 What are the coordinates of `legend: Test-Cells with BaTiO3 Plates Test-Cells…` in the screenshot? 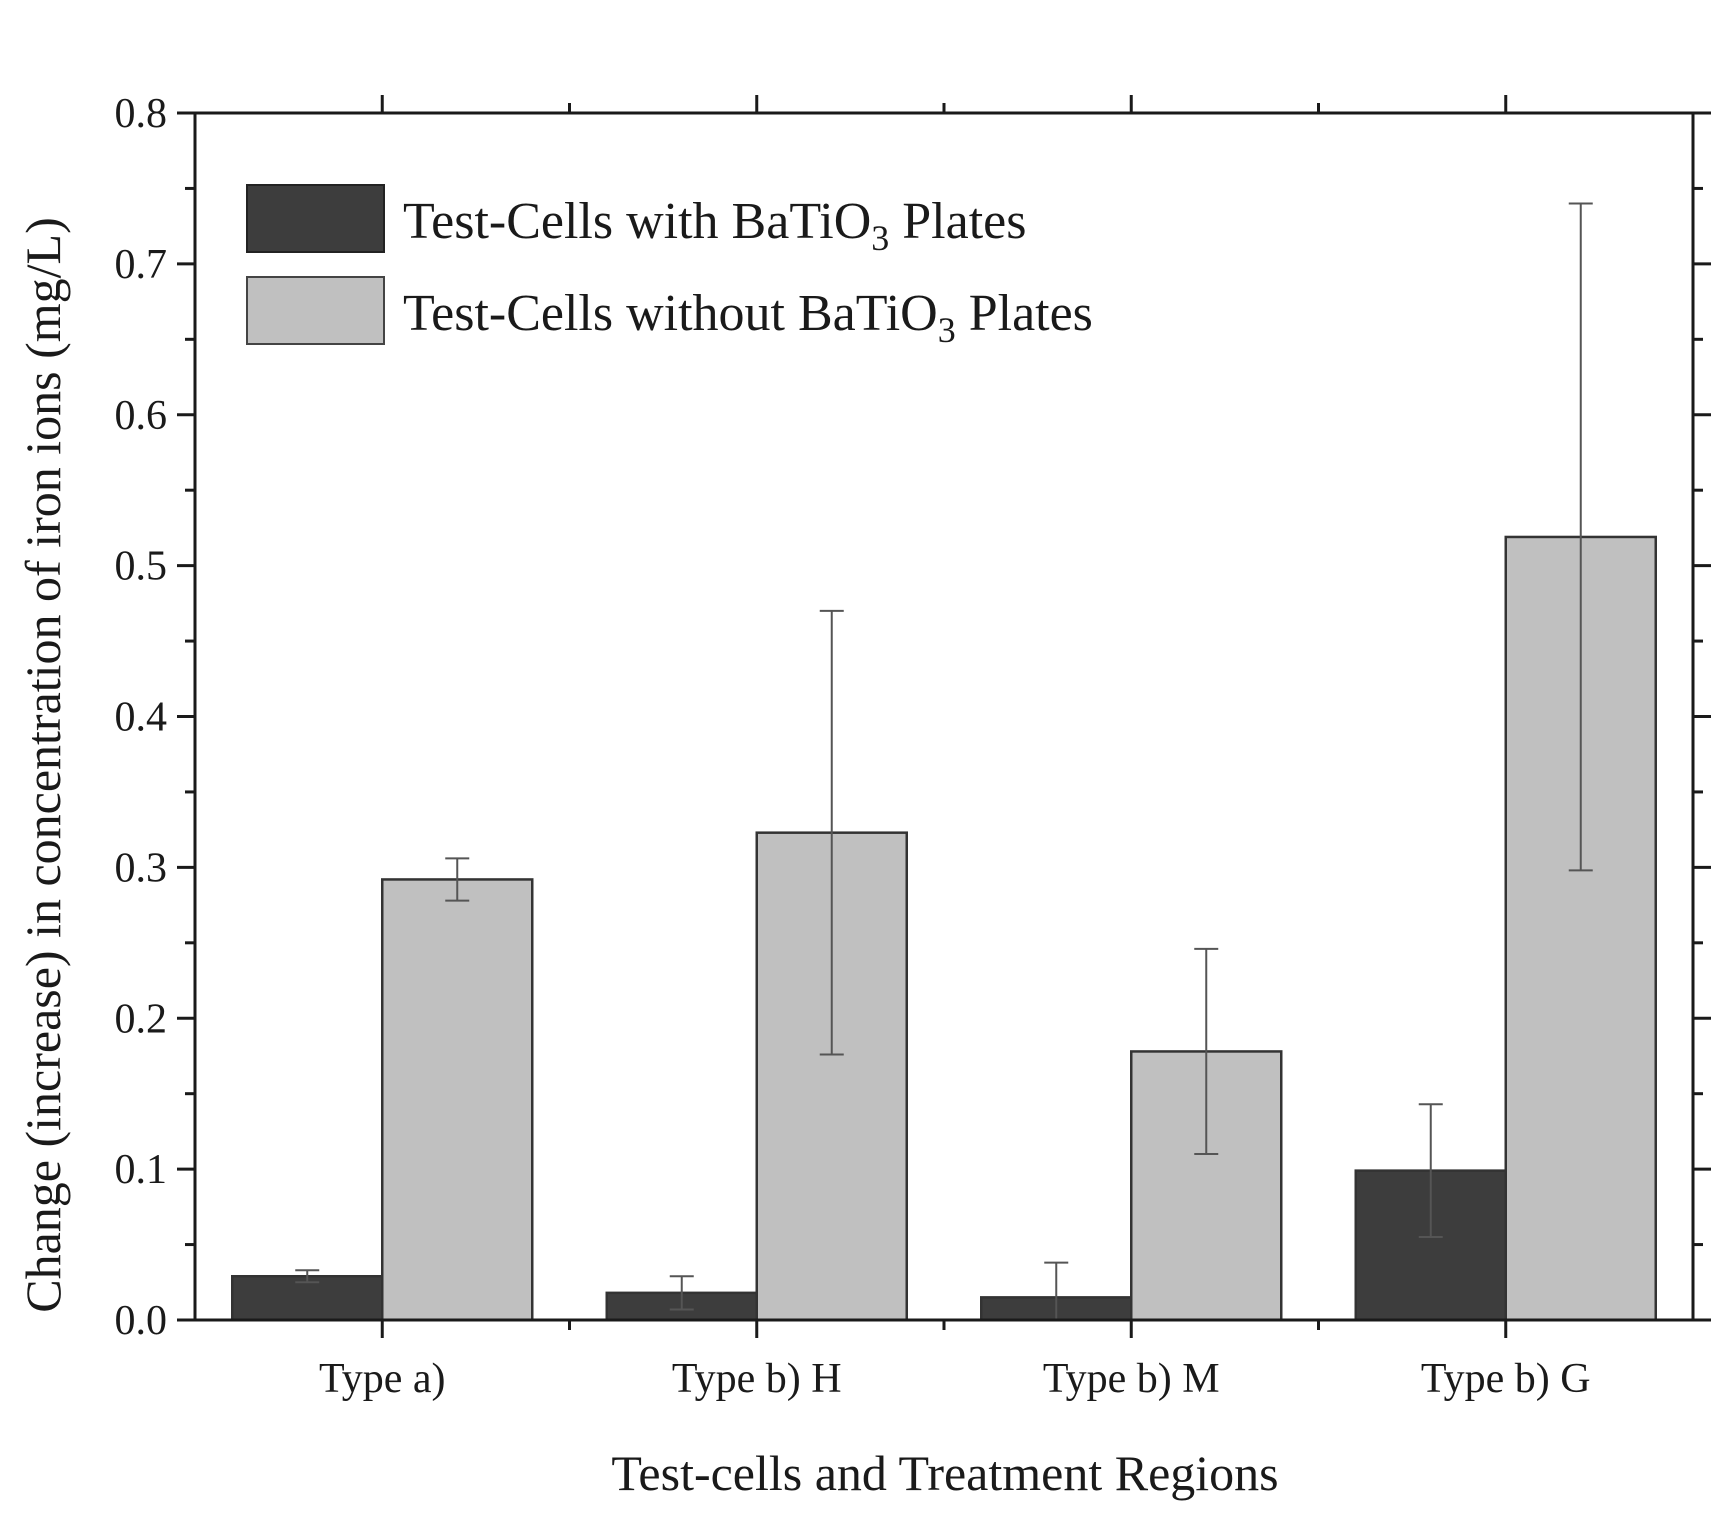 It's located at (669, 267).